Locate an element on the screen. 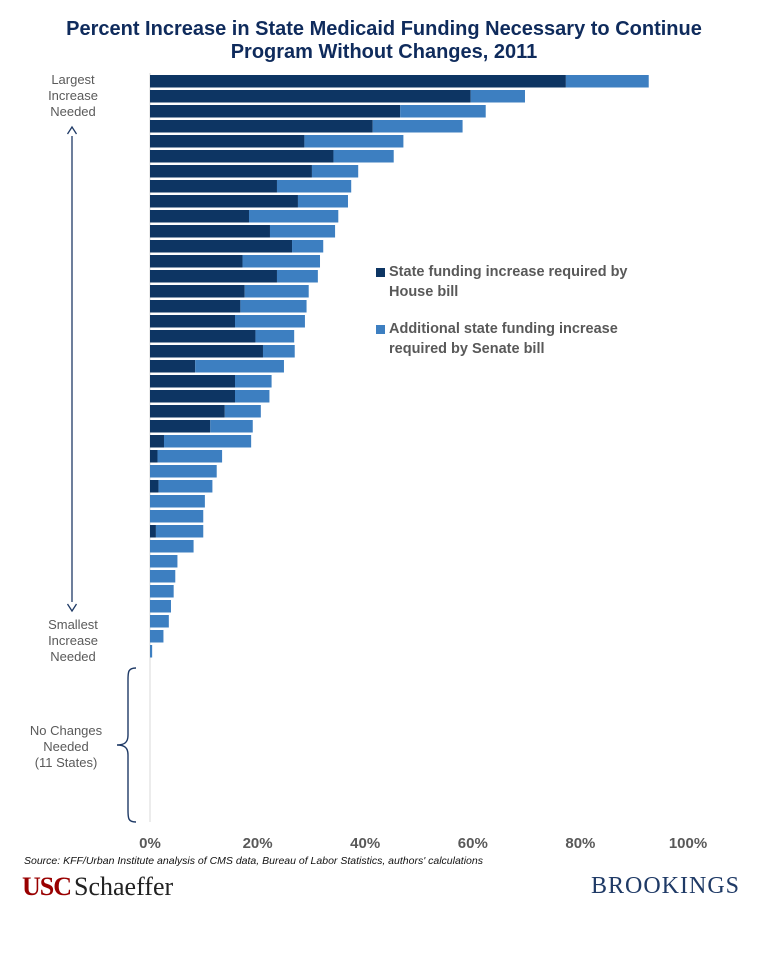 Image resolution: width=768 pixels, height=957 pixels. x-tick-label: 40% is located at coordinates (365, 842).